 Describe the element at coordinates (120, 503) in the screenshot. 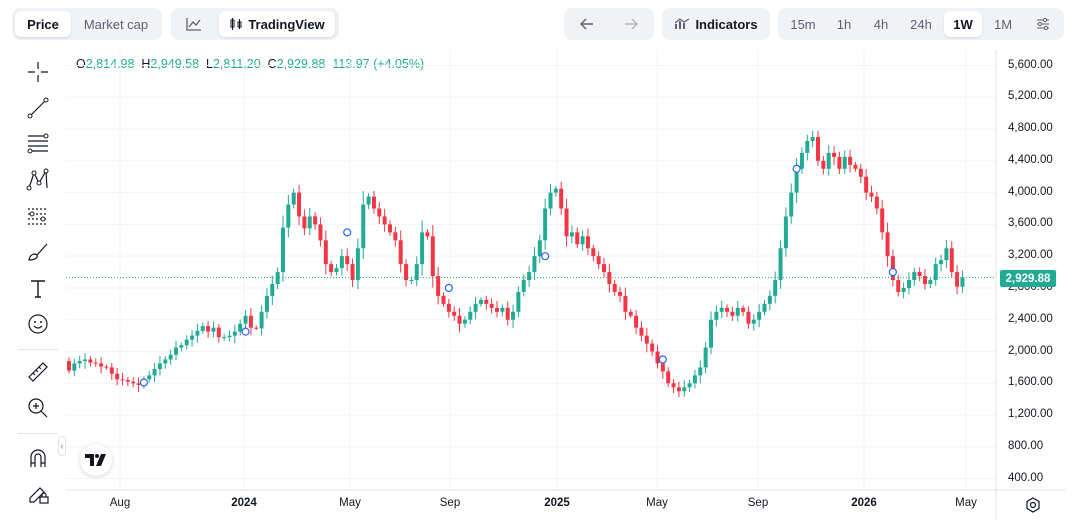

I see `x-tick-label: Aug` at that location.